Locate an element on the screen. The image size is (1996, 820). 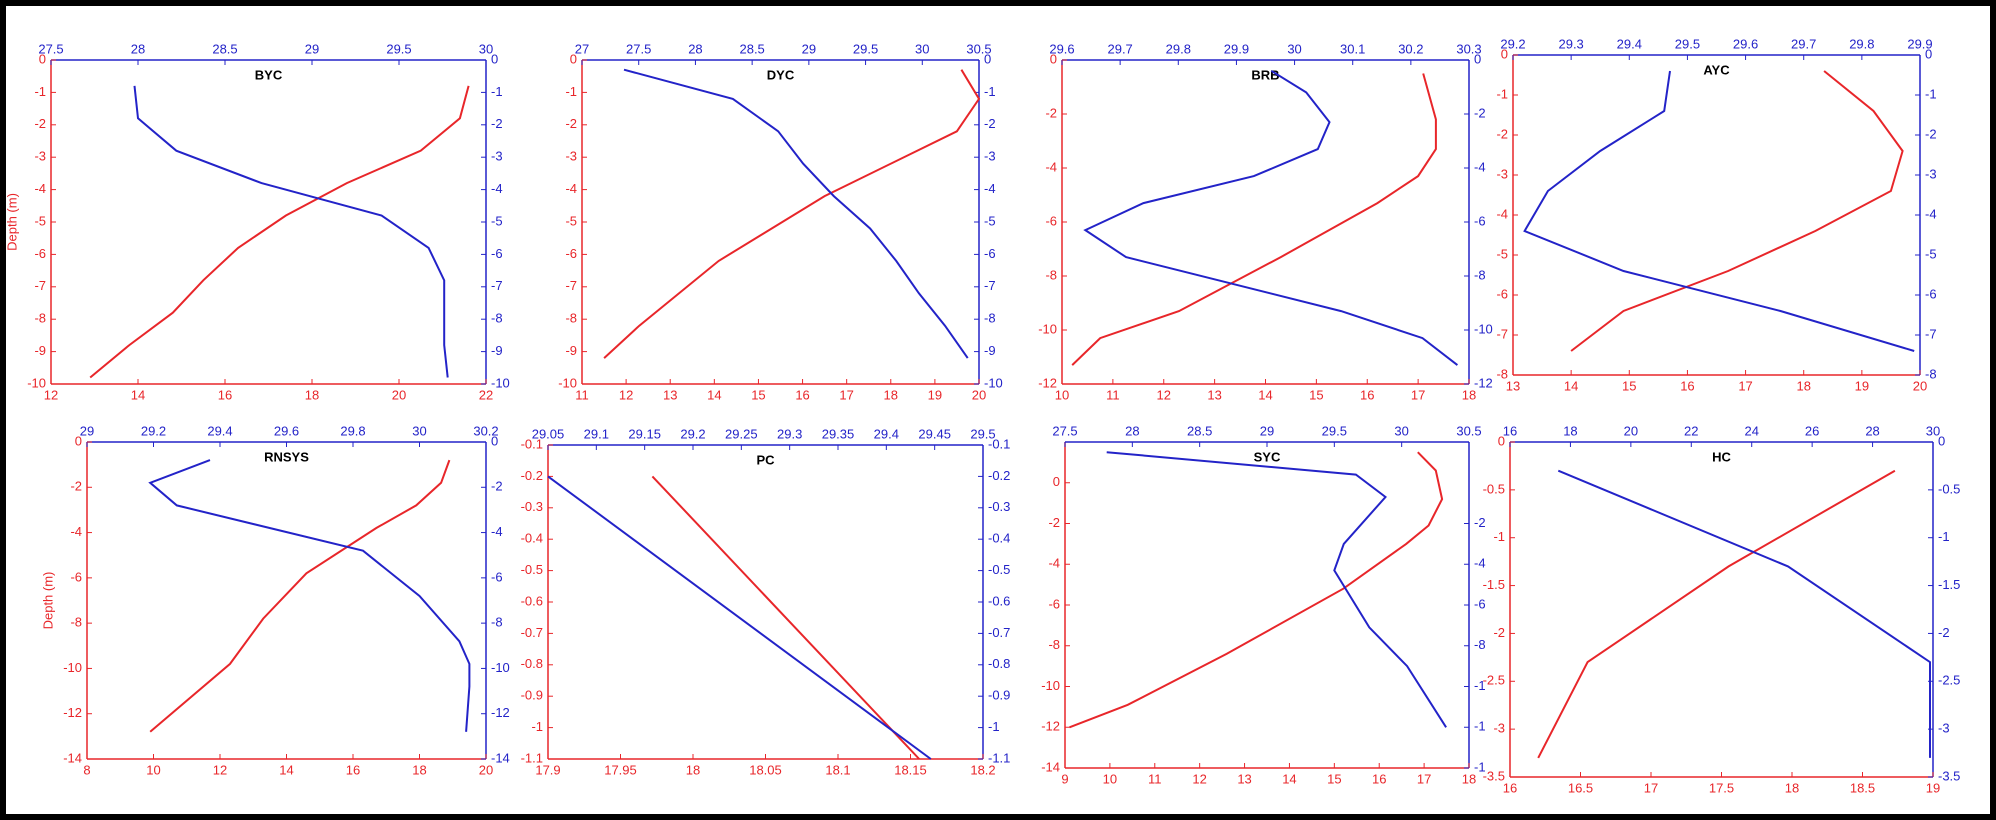
y2-tick-label: -0.5 is located at coordinates (1949, 488).